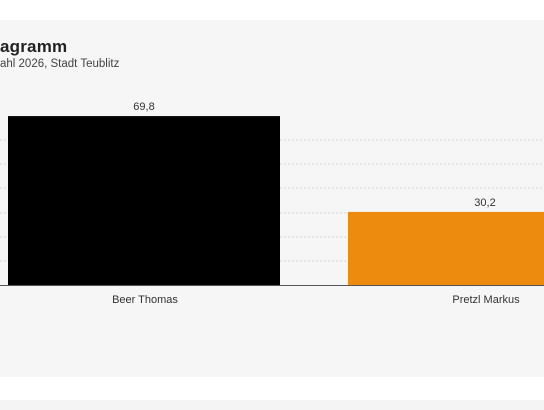 This screenshot has width=544, height=410. I want to click on chart-subtitle: ahl 2026, Stadt Teublitz, so click(60, 64).